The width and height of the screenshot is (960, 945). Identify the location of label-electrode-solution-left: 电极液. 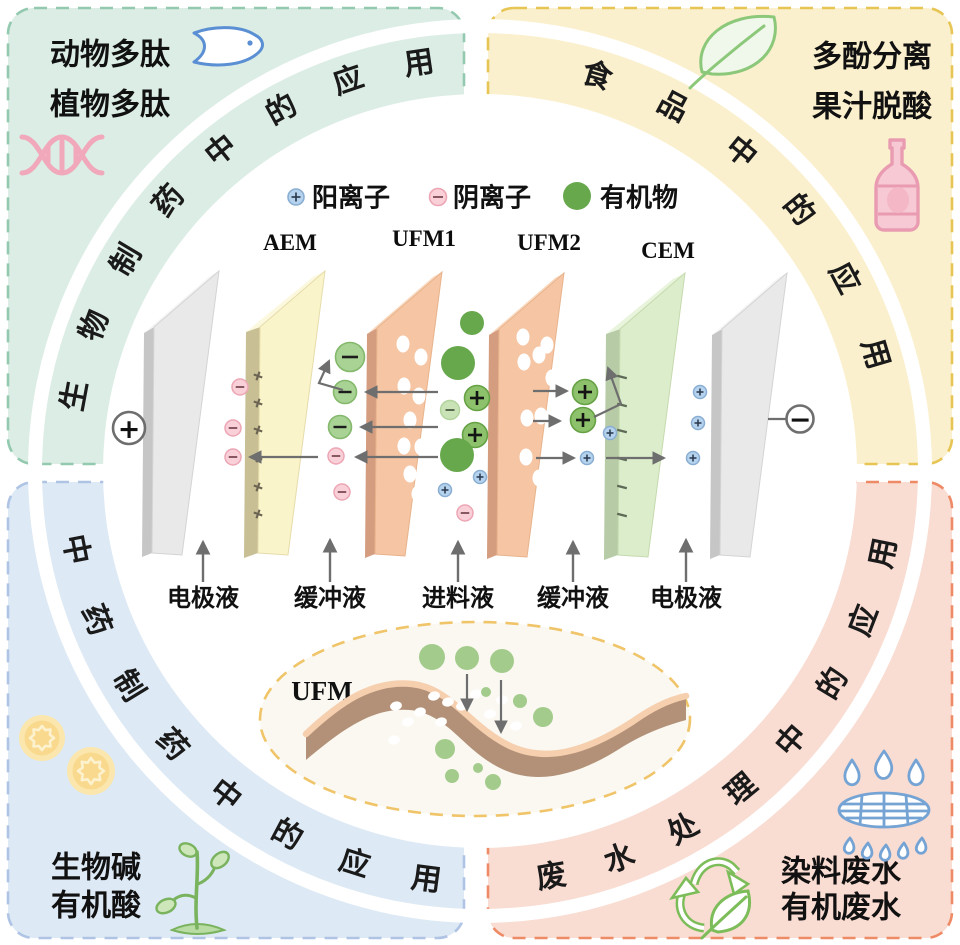
(203, 598).